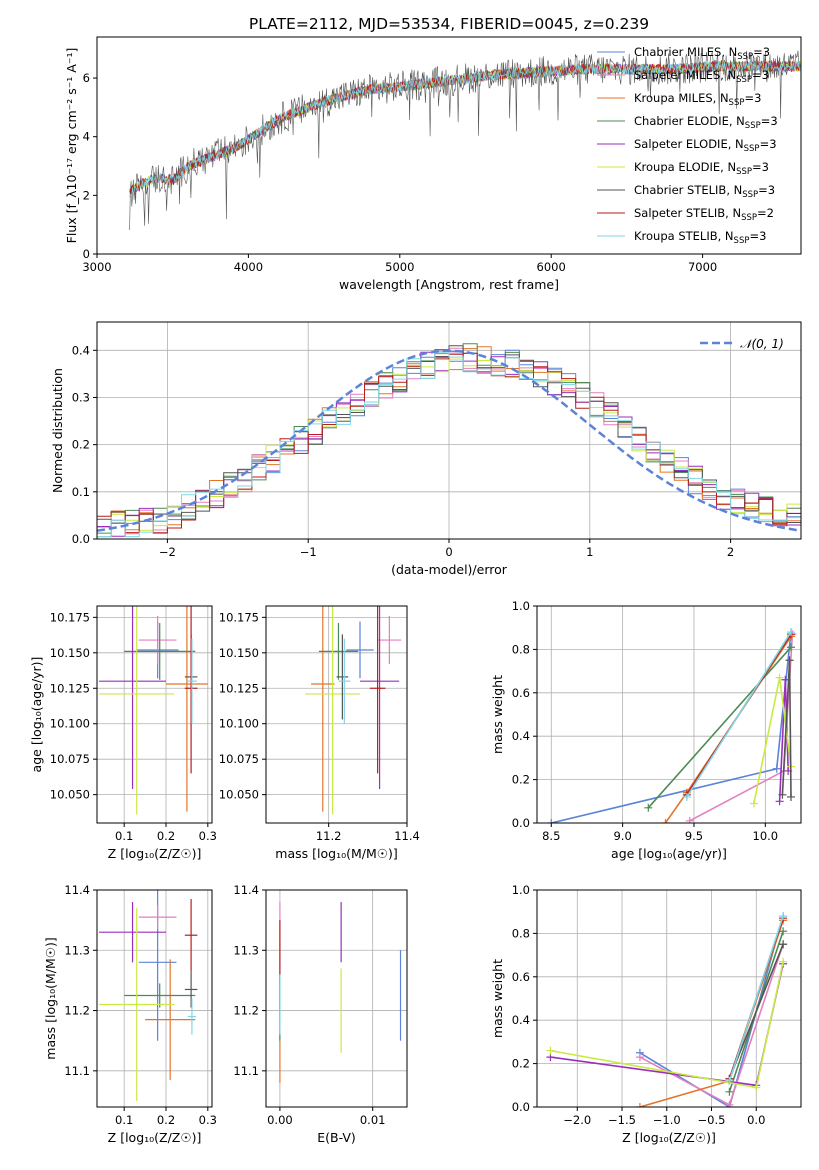  I want to click on x-tick-label: 11.4, so click(407, 836).